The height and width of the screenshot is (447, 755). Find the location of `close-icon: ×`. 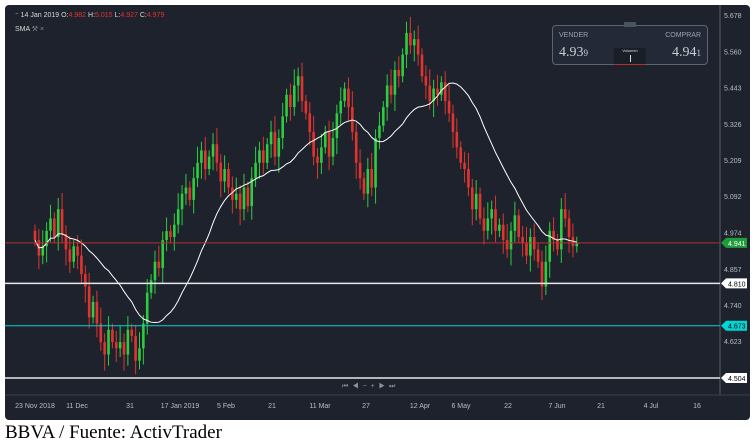

close-icon: × is located at coordinates (42, 29).